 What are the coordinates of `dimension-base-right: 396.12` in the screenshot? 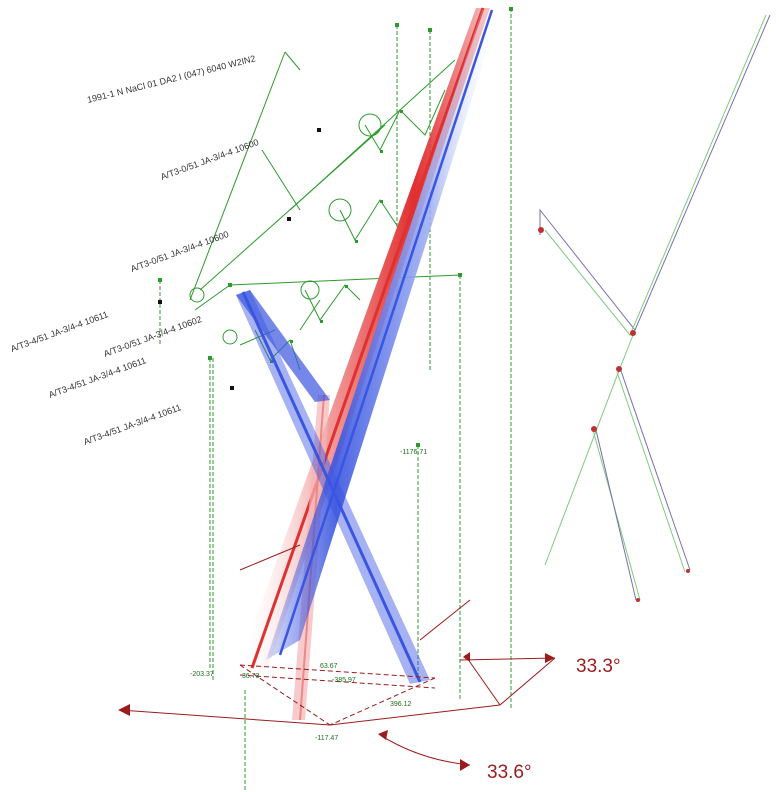 It's located at (401, 704).